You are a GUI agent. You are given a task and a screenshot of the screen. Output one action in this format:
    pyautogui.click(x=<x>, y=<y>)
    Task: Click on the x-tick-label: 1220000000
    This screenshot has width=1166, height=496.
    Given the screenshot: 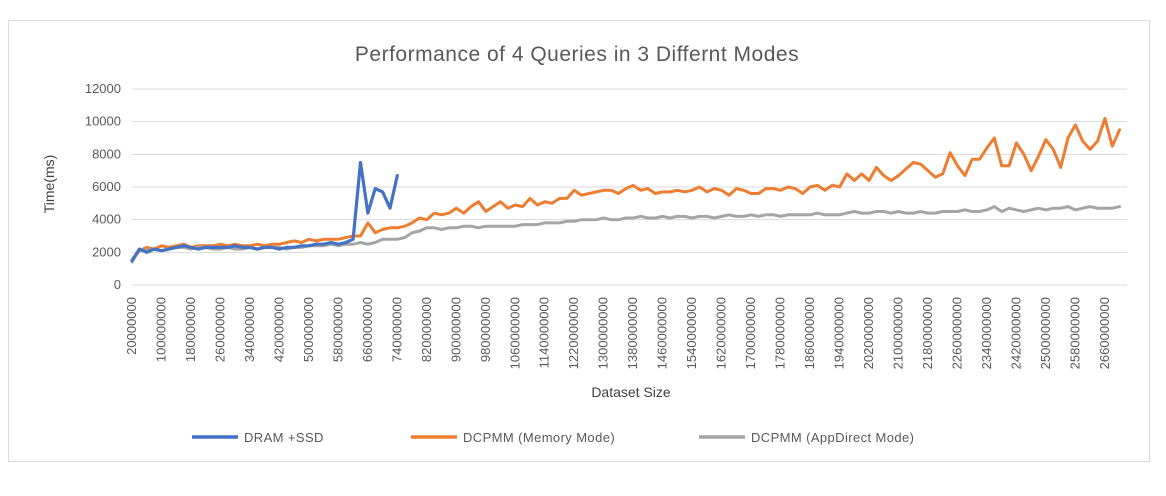 What is the action you would take?
    pyautogui.click(x=573, y=333)
    